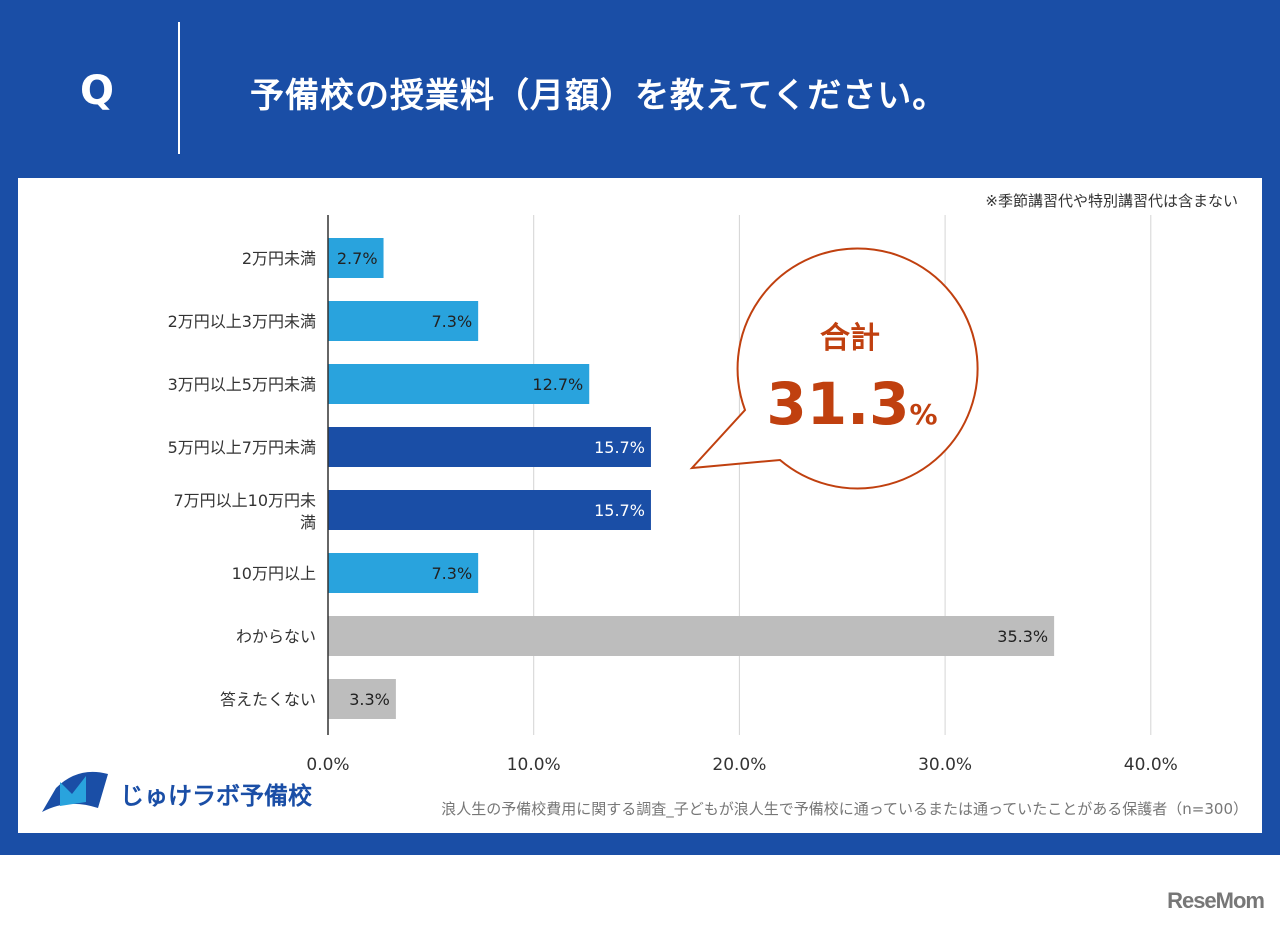  What do you see at coordinates (1111, 201) in the screenshot?
I see `chart-note: ※季節講習代や特別講習代は含まない` at bounding box center [1111, 201].